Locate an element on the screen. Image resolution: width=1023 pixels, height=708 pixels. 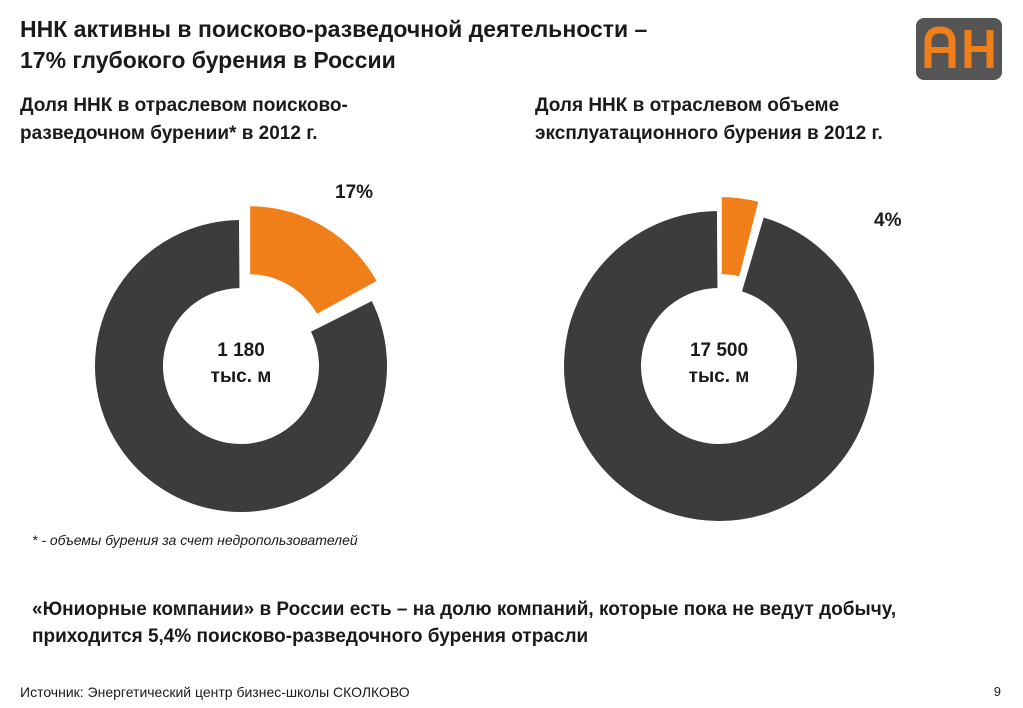
donut-chart-production is located at coordinates (719, 359).